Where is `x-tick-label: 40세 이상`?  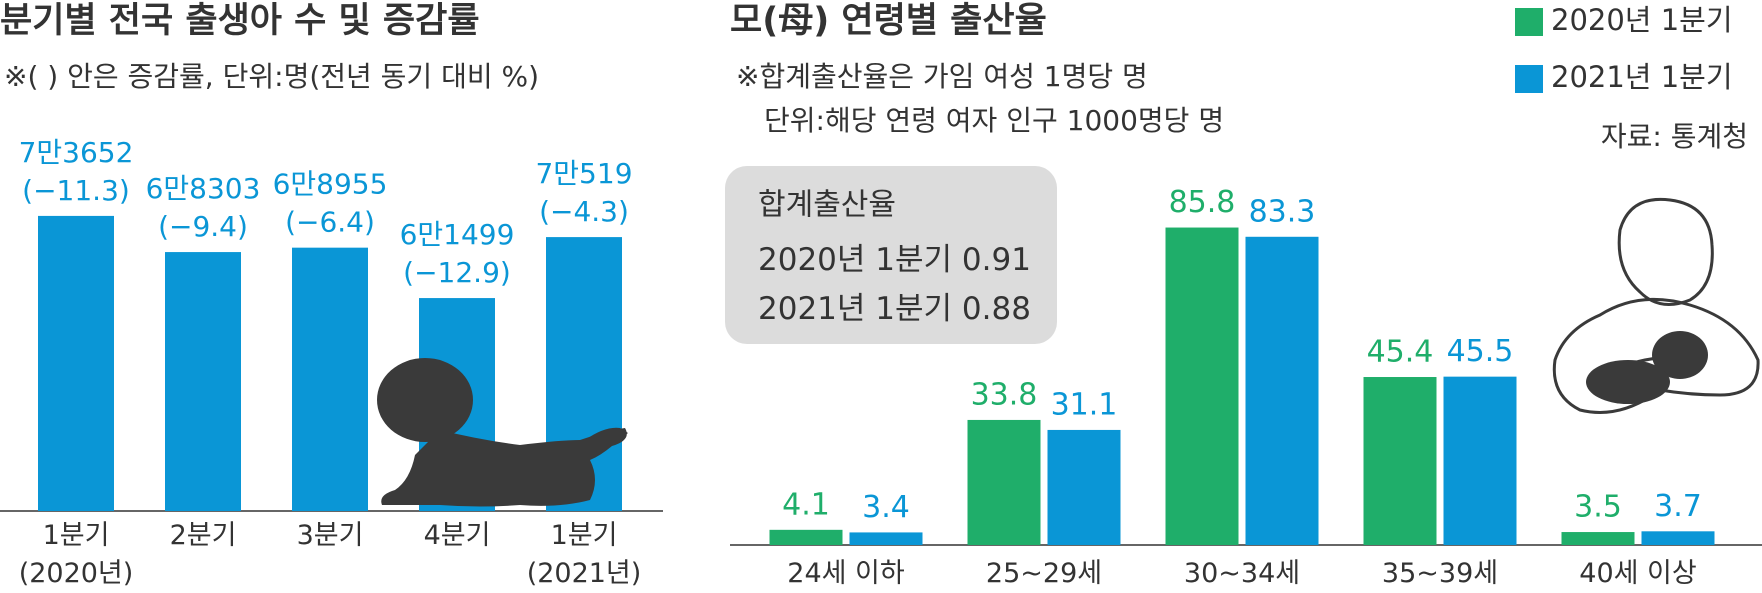 x-tick-label: 40세 이상 is located at coordinates (1638, 573).